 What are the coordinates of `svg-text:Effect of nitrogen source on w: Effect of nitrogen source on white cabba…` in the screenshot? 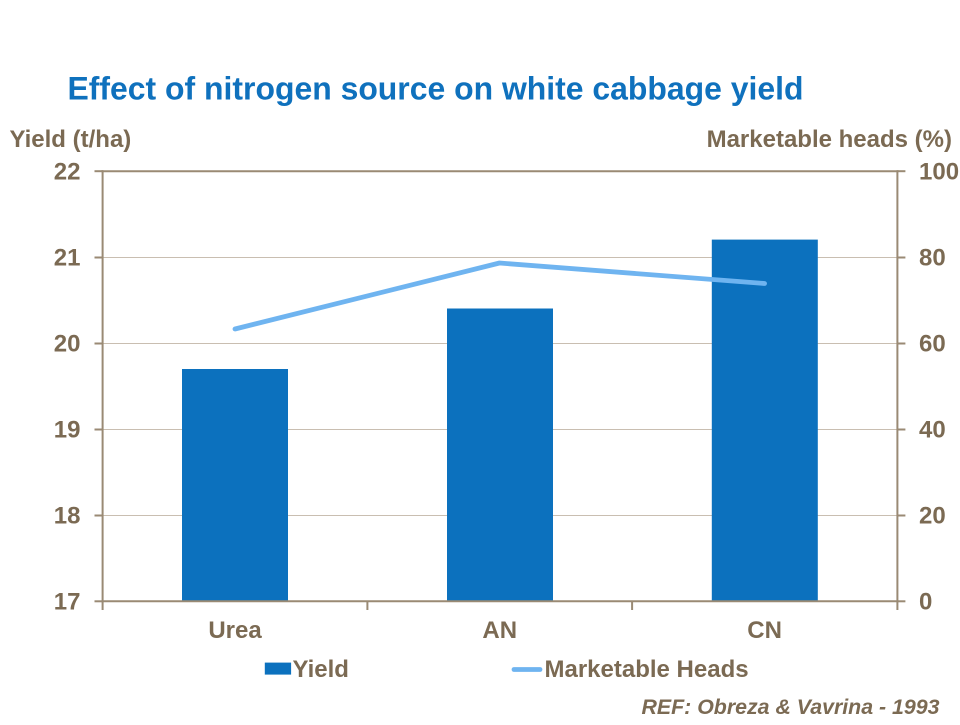 It's located at (436, 89).